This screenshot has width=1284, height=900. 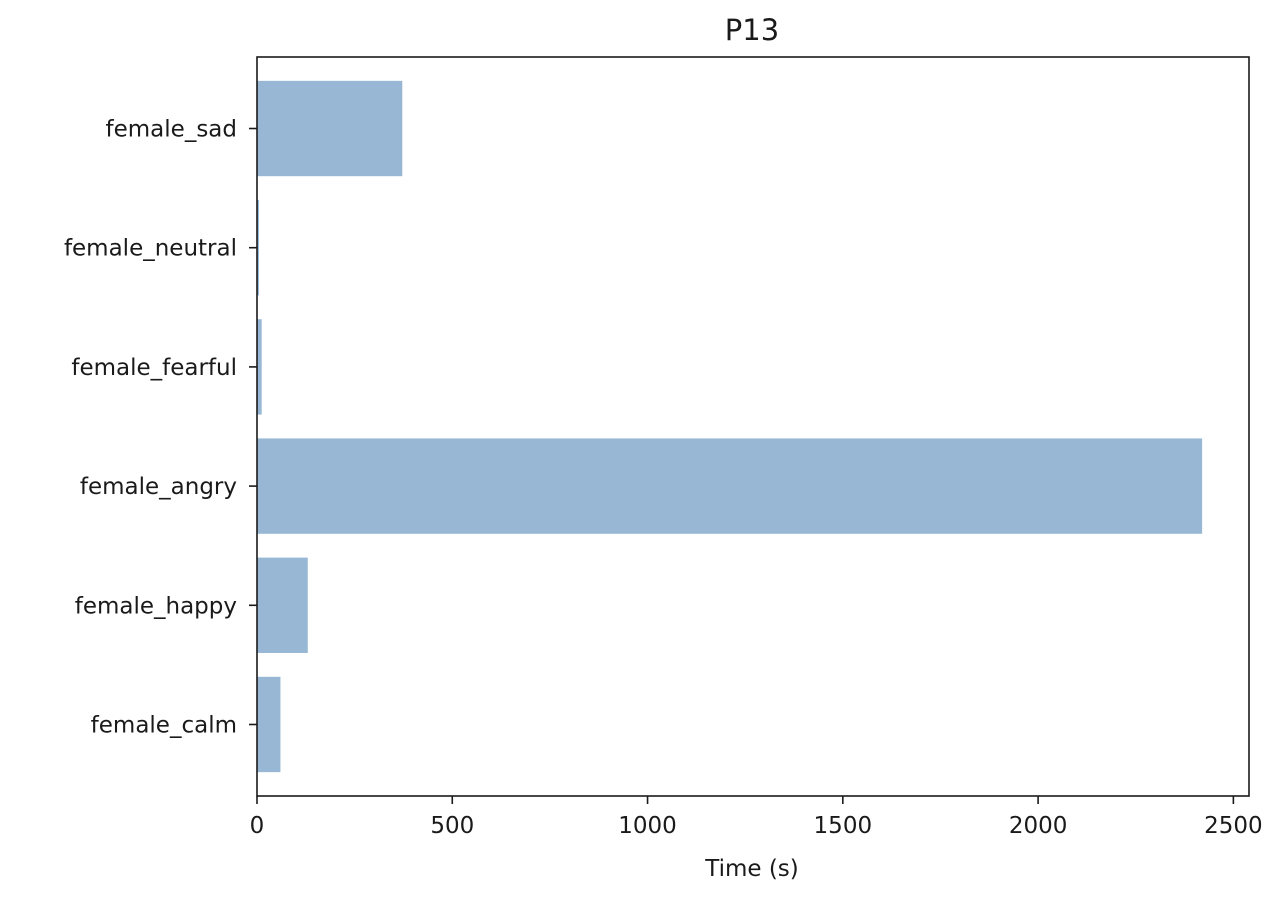 What do you see at coordinates (330, 128) in the screenshot?
I see `bar-female-sad` at bounding box center [330, 128].